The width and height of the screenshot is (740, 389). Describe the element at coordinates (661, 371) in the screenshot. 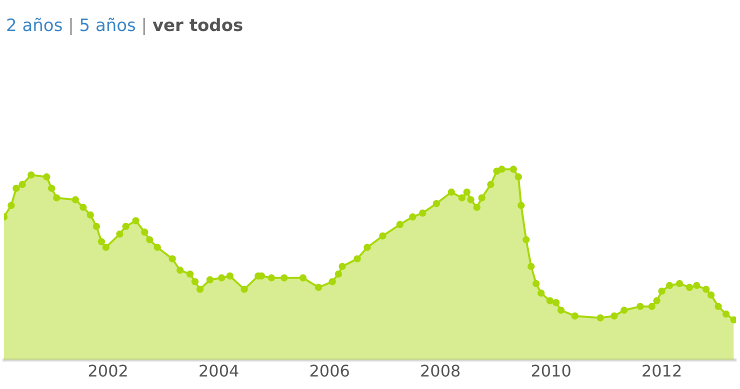

I see `x-tick-label: 2012` at that location.